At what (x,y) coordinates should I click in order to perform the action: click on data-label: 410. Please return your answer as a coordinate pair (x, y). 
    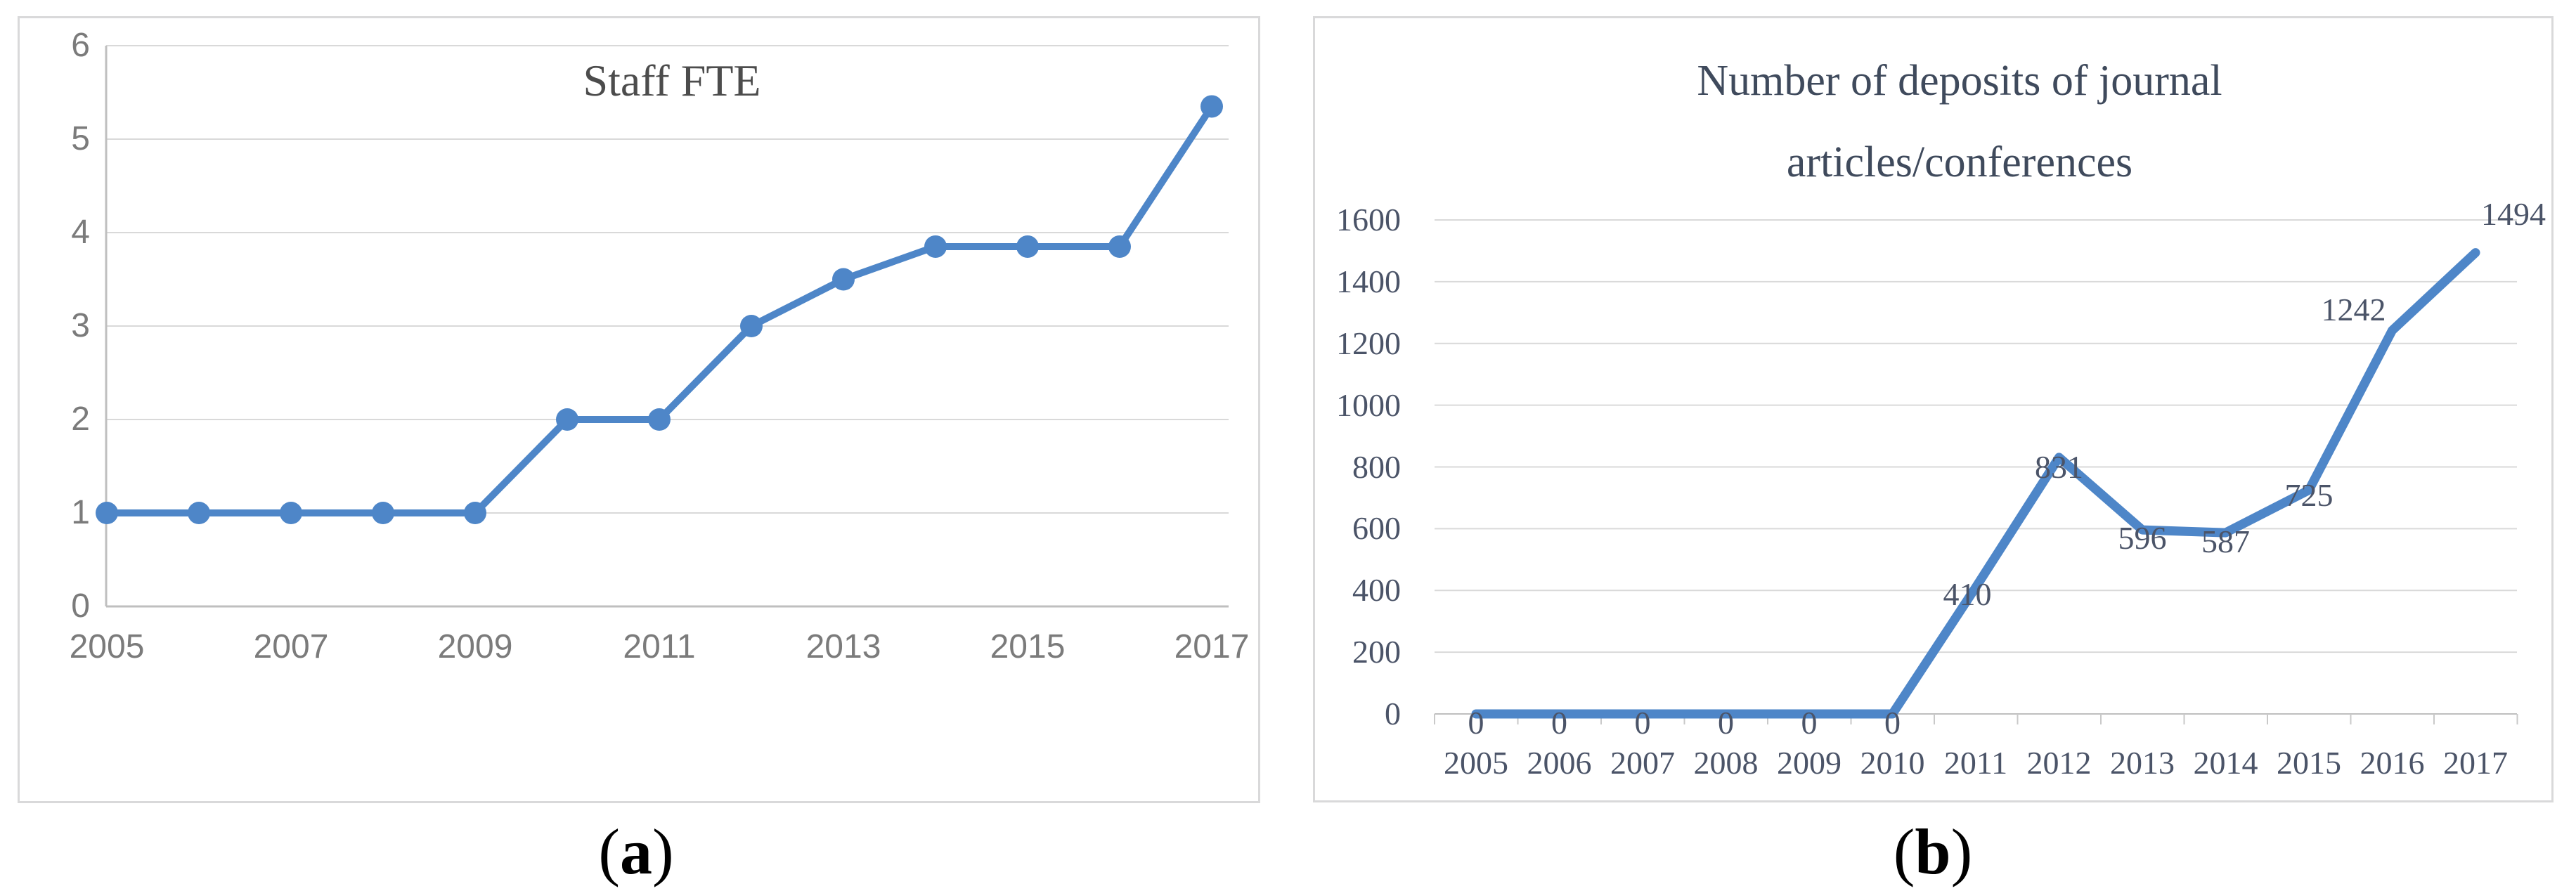
    Looking at the image, I should click on (1968, 593).